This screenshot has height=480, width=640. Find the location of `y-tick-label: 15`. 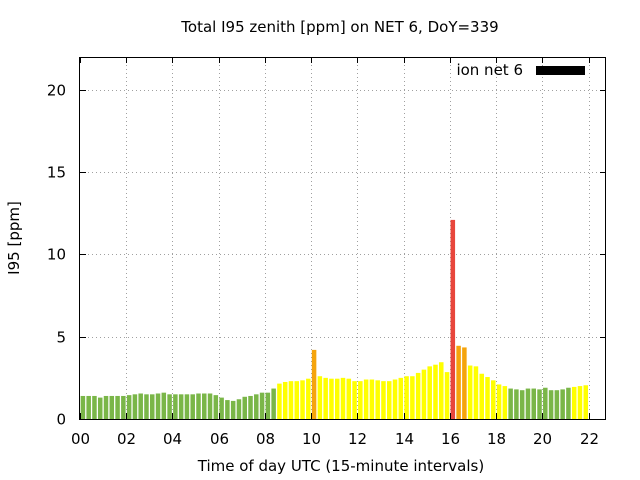

y-tick-label: 15 is located at coordinates (56, 173).